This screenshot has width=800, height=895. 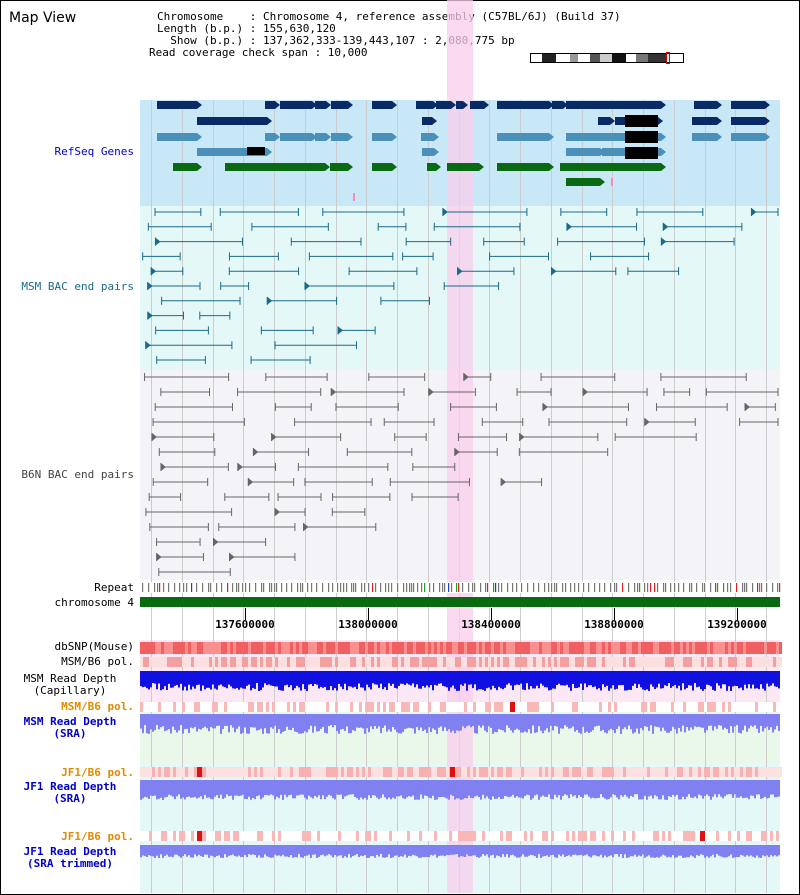 What do you see at coordinates (668, 58) in the screenshot?
I see `current-region-marker` at bounding box center [668, 58].